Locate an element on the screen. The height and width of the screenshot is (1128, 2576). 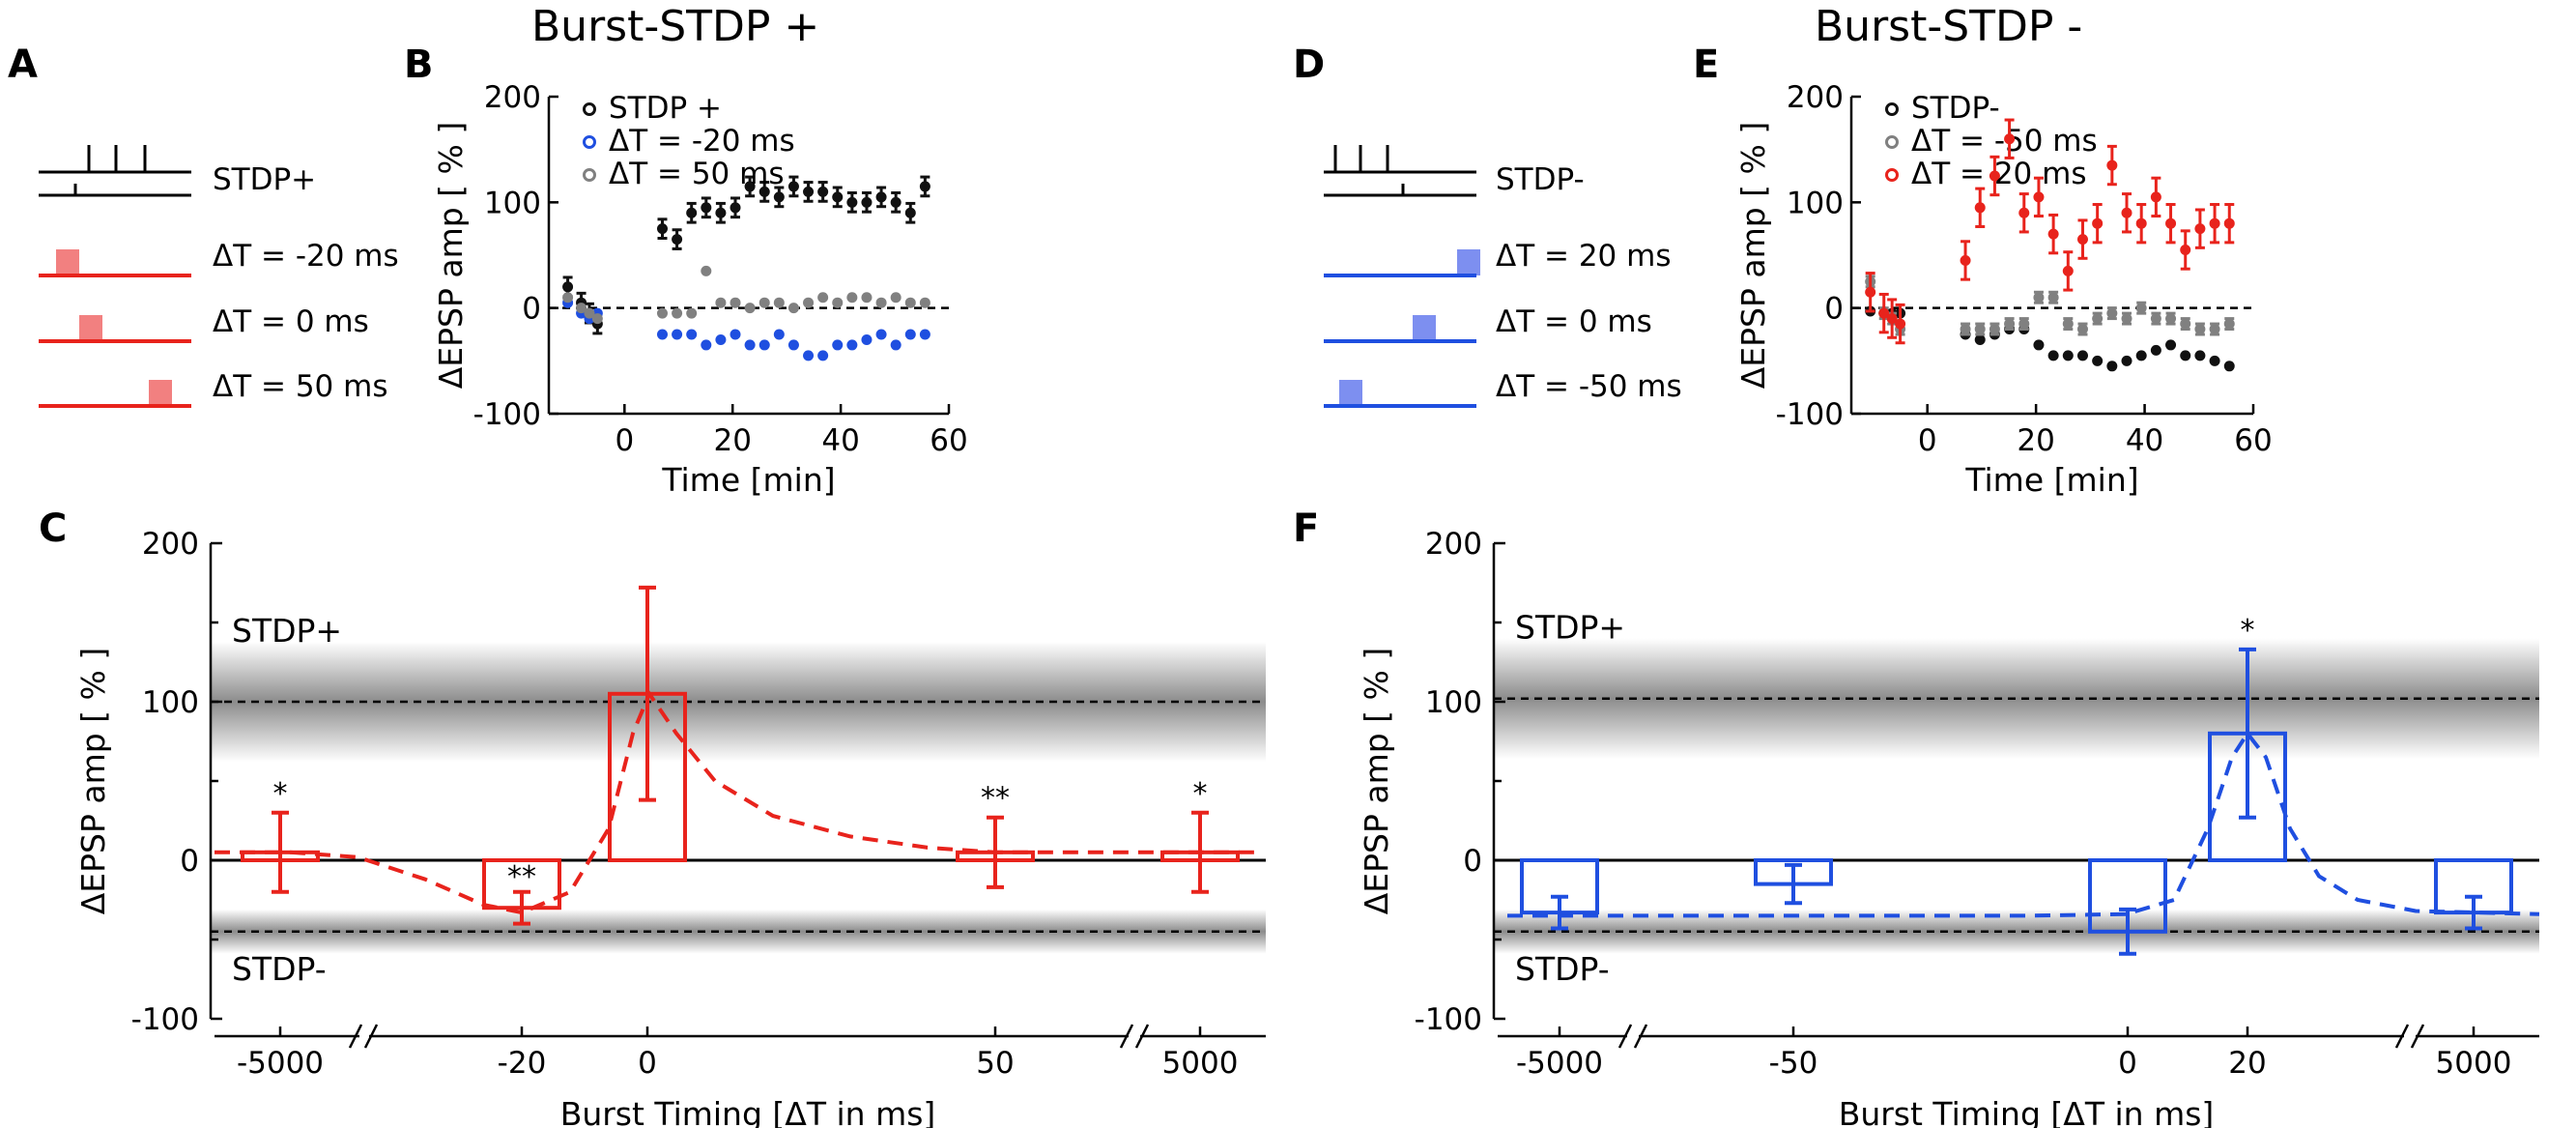
title-burst-stdp-minus: Burst-STDP - is located at coordinates (1949, 26).